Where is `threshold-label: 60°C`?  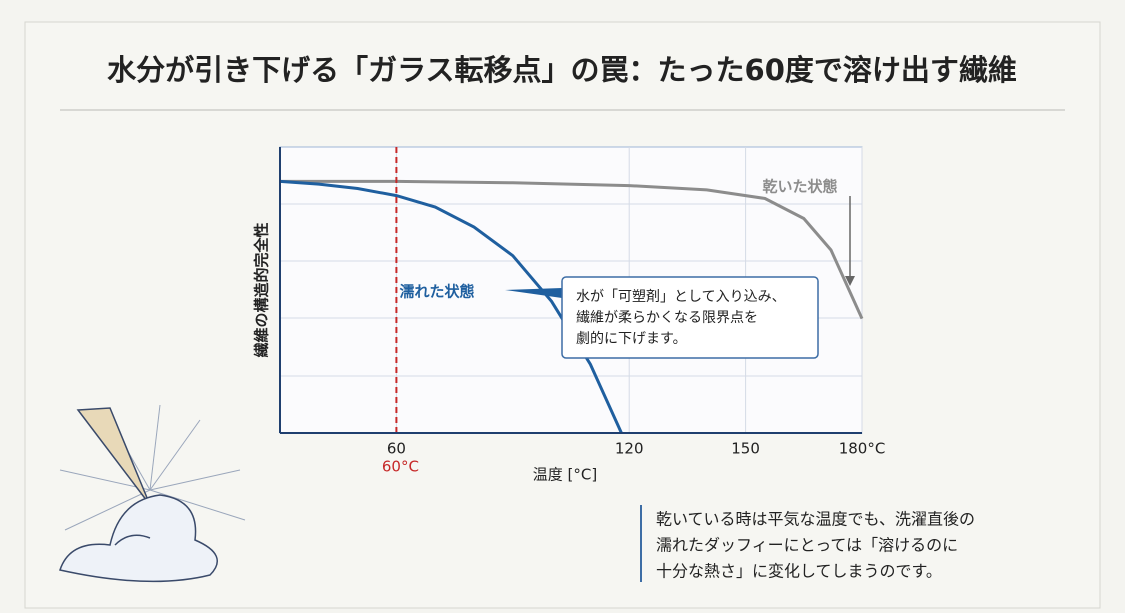 threshold-label: 60°C is located at coordinates (400, 467).